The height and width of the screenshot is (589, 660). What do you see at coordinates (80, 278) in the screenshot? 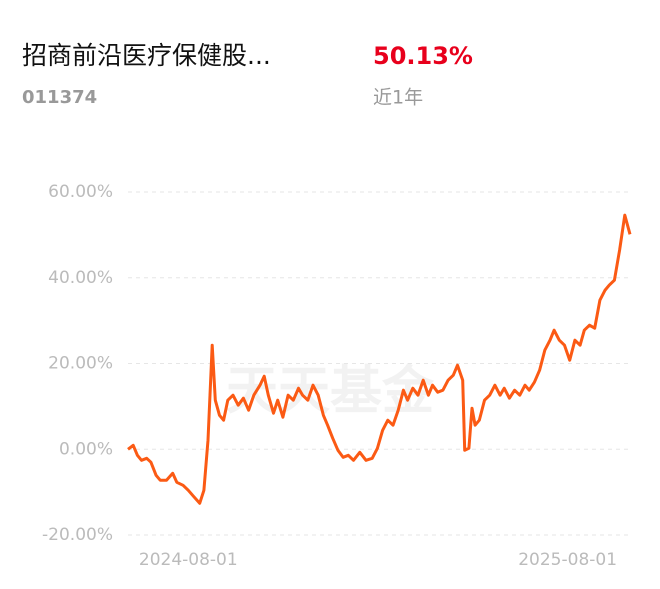
I see `y-tick-label: 40.00%` at bounding box center [80, 278].